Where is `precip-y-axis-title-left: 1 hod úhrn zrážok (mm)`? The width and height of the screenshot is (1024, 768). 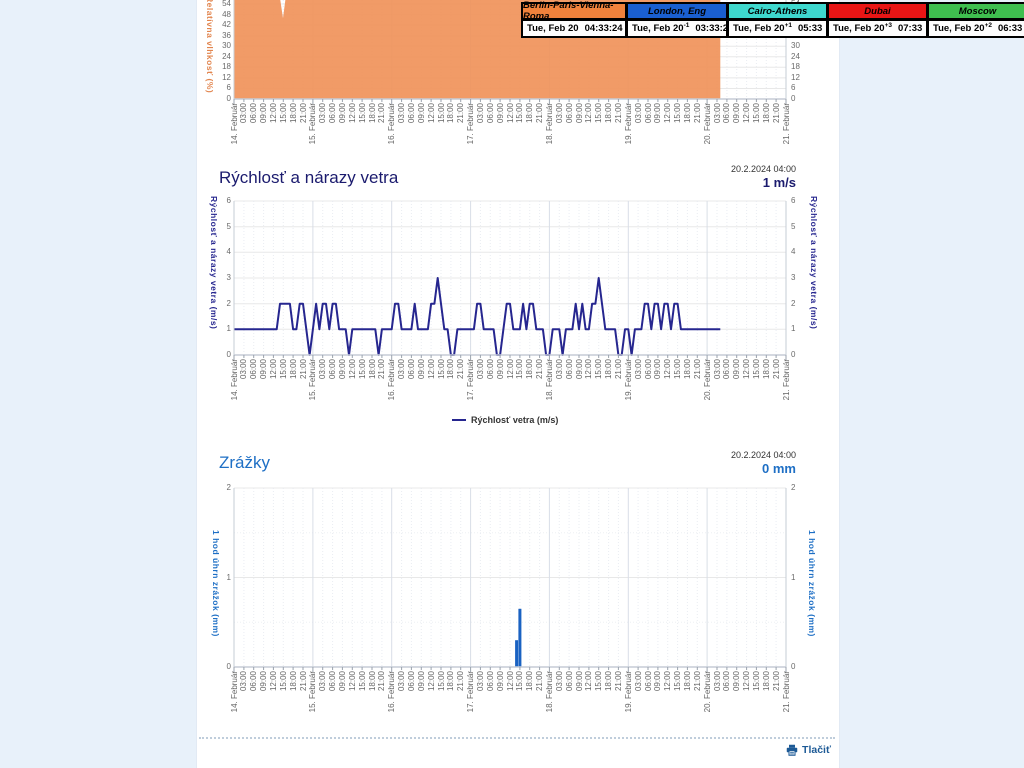
precip-y-axis-title-left: 1 hod úhrn zrážok (mm) is located at coordinates (216, 583).